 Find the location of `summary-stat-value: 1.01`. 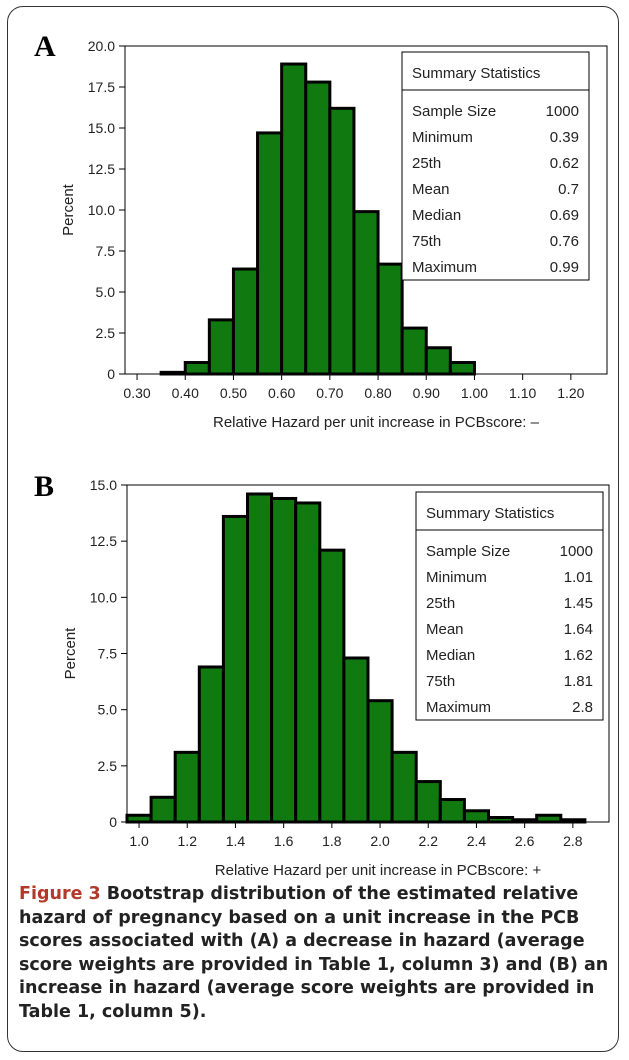

summary-stat-value: 1.01 is located at coordinates (578, 577).